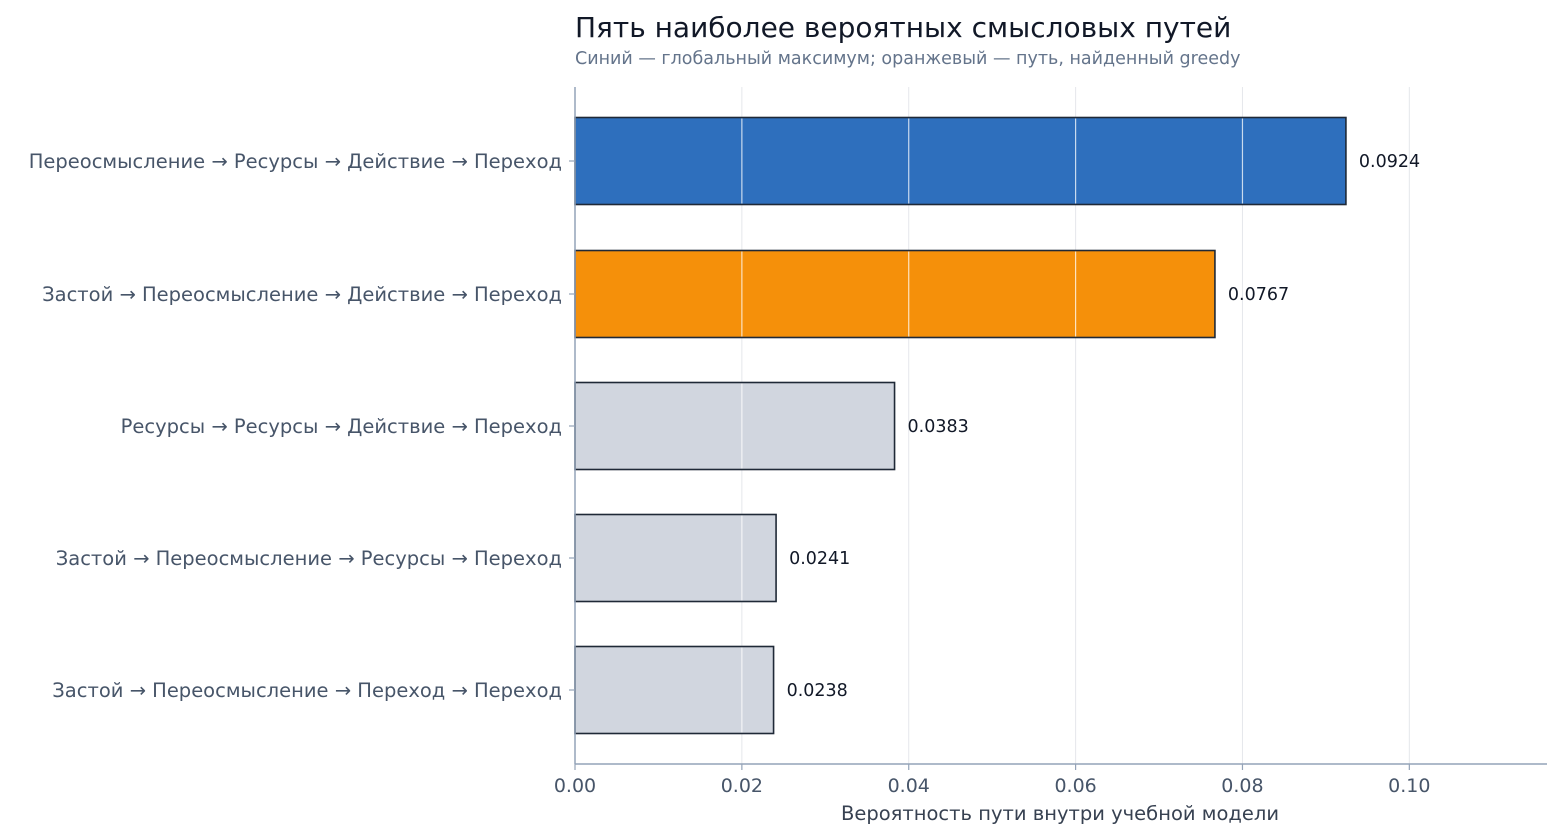 This screenshot has width=1560, height=837. What do you see at coordinates (1060, 813) in the screenshot?
I see `x-axis-label: Вероятность пути внутри учебной модели` at bounding box center [1060, 813].